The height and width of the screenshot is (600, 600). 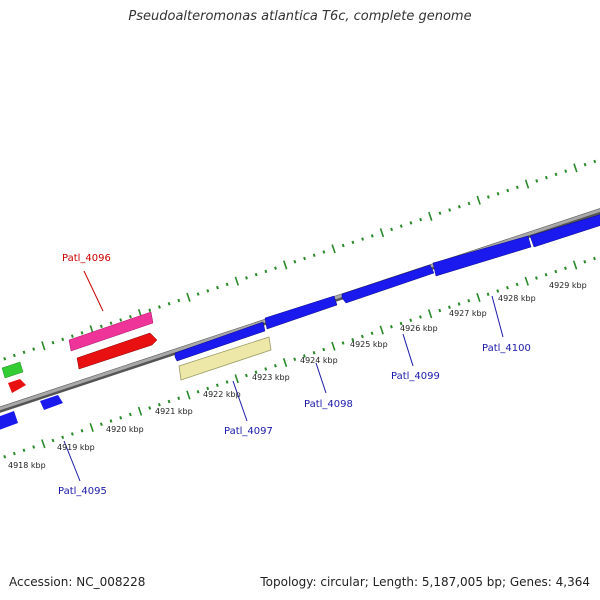 What do you see at coordinates (86, 258) in the screenshot?
I see `label-patl-4096: Patl_4096` at bounding box center [86, 258].